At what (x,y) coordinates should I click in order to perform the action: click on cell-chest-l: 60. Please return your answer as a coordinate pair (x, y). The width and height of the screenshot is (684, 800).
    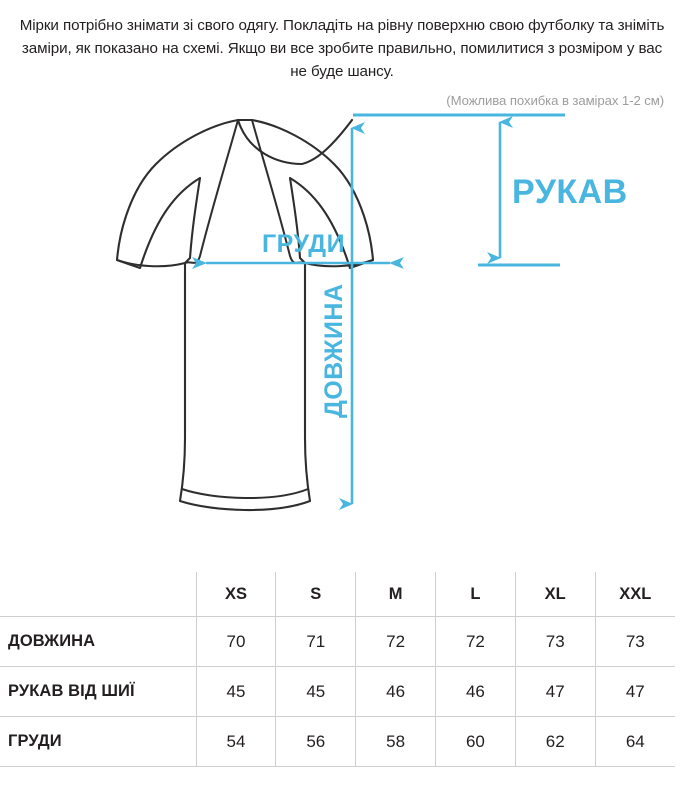
    Looking at the image, I should click on (475, 741).